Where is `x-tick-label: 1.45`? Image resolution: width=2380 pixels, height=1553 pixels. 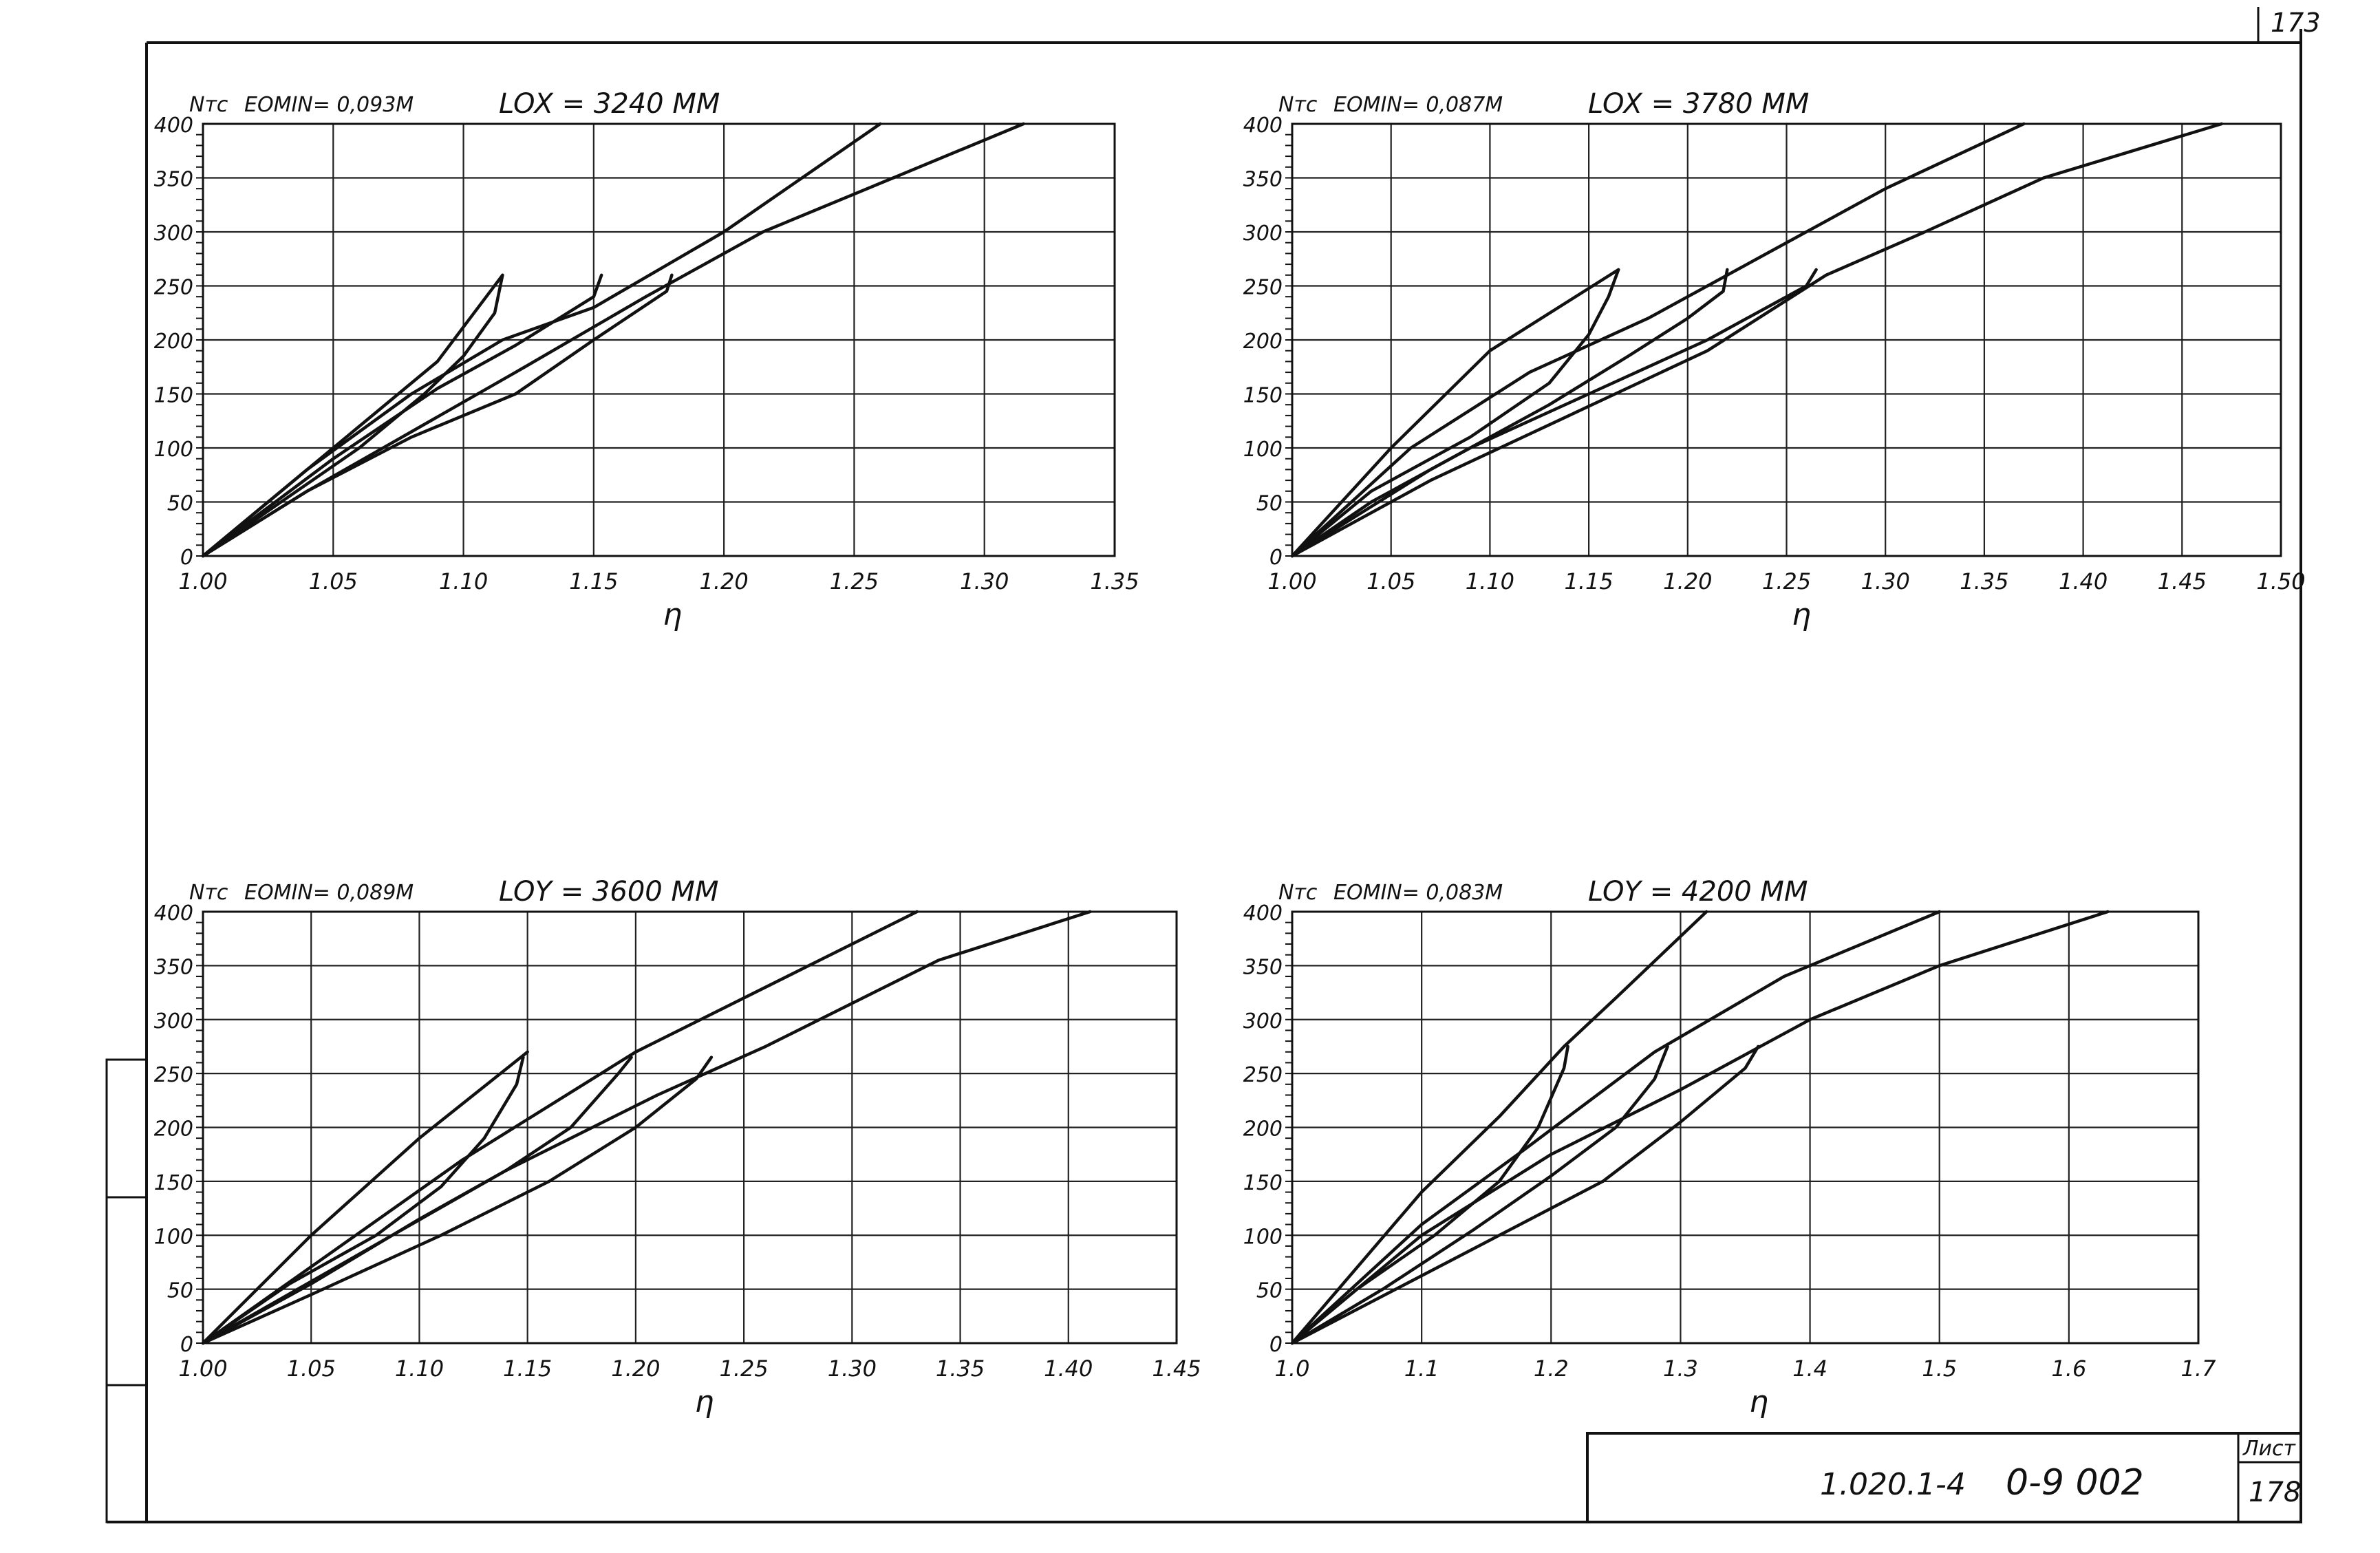
x-tick-label: 1.45 is located at coordinates (2182, 581).